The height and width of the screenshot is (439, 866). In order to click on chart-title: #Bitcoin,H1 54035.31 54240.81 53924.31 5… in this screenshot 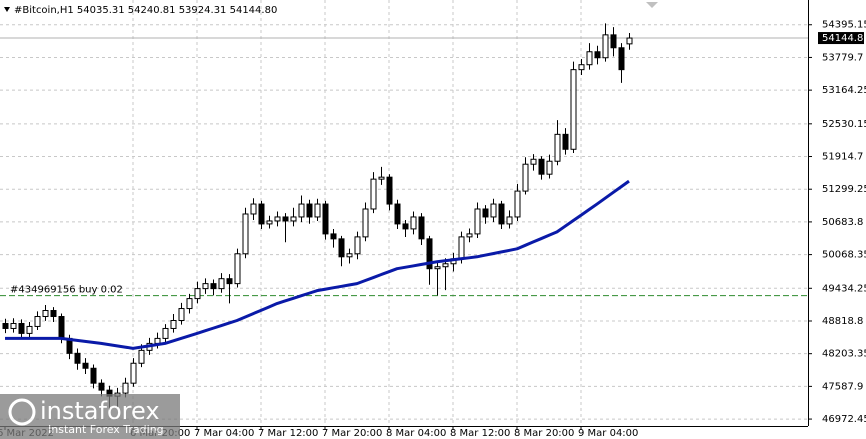, I will do `click(145, 10)`.